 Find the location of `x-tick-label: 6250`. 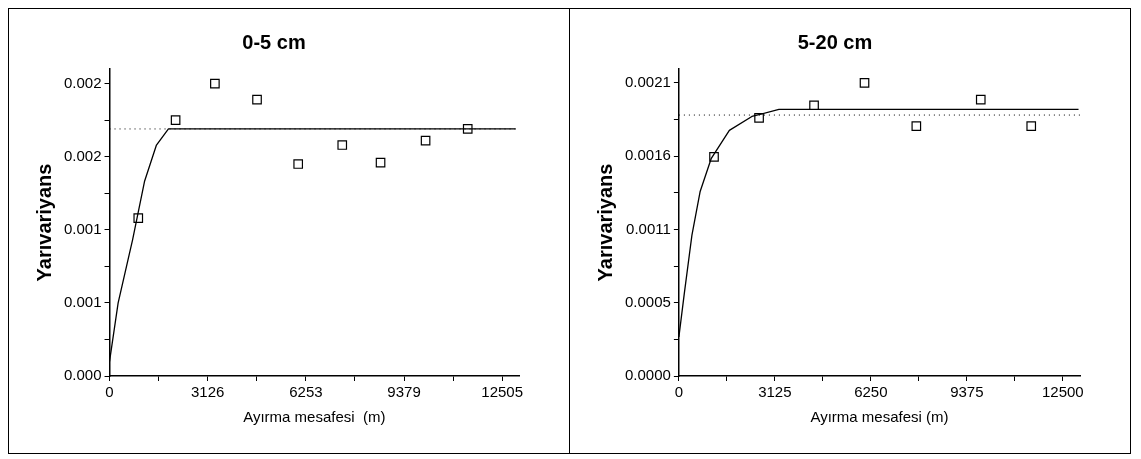

x-tick-label: 6250 is located at coordinates (871, 392).